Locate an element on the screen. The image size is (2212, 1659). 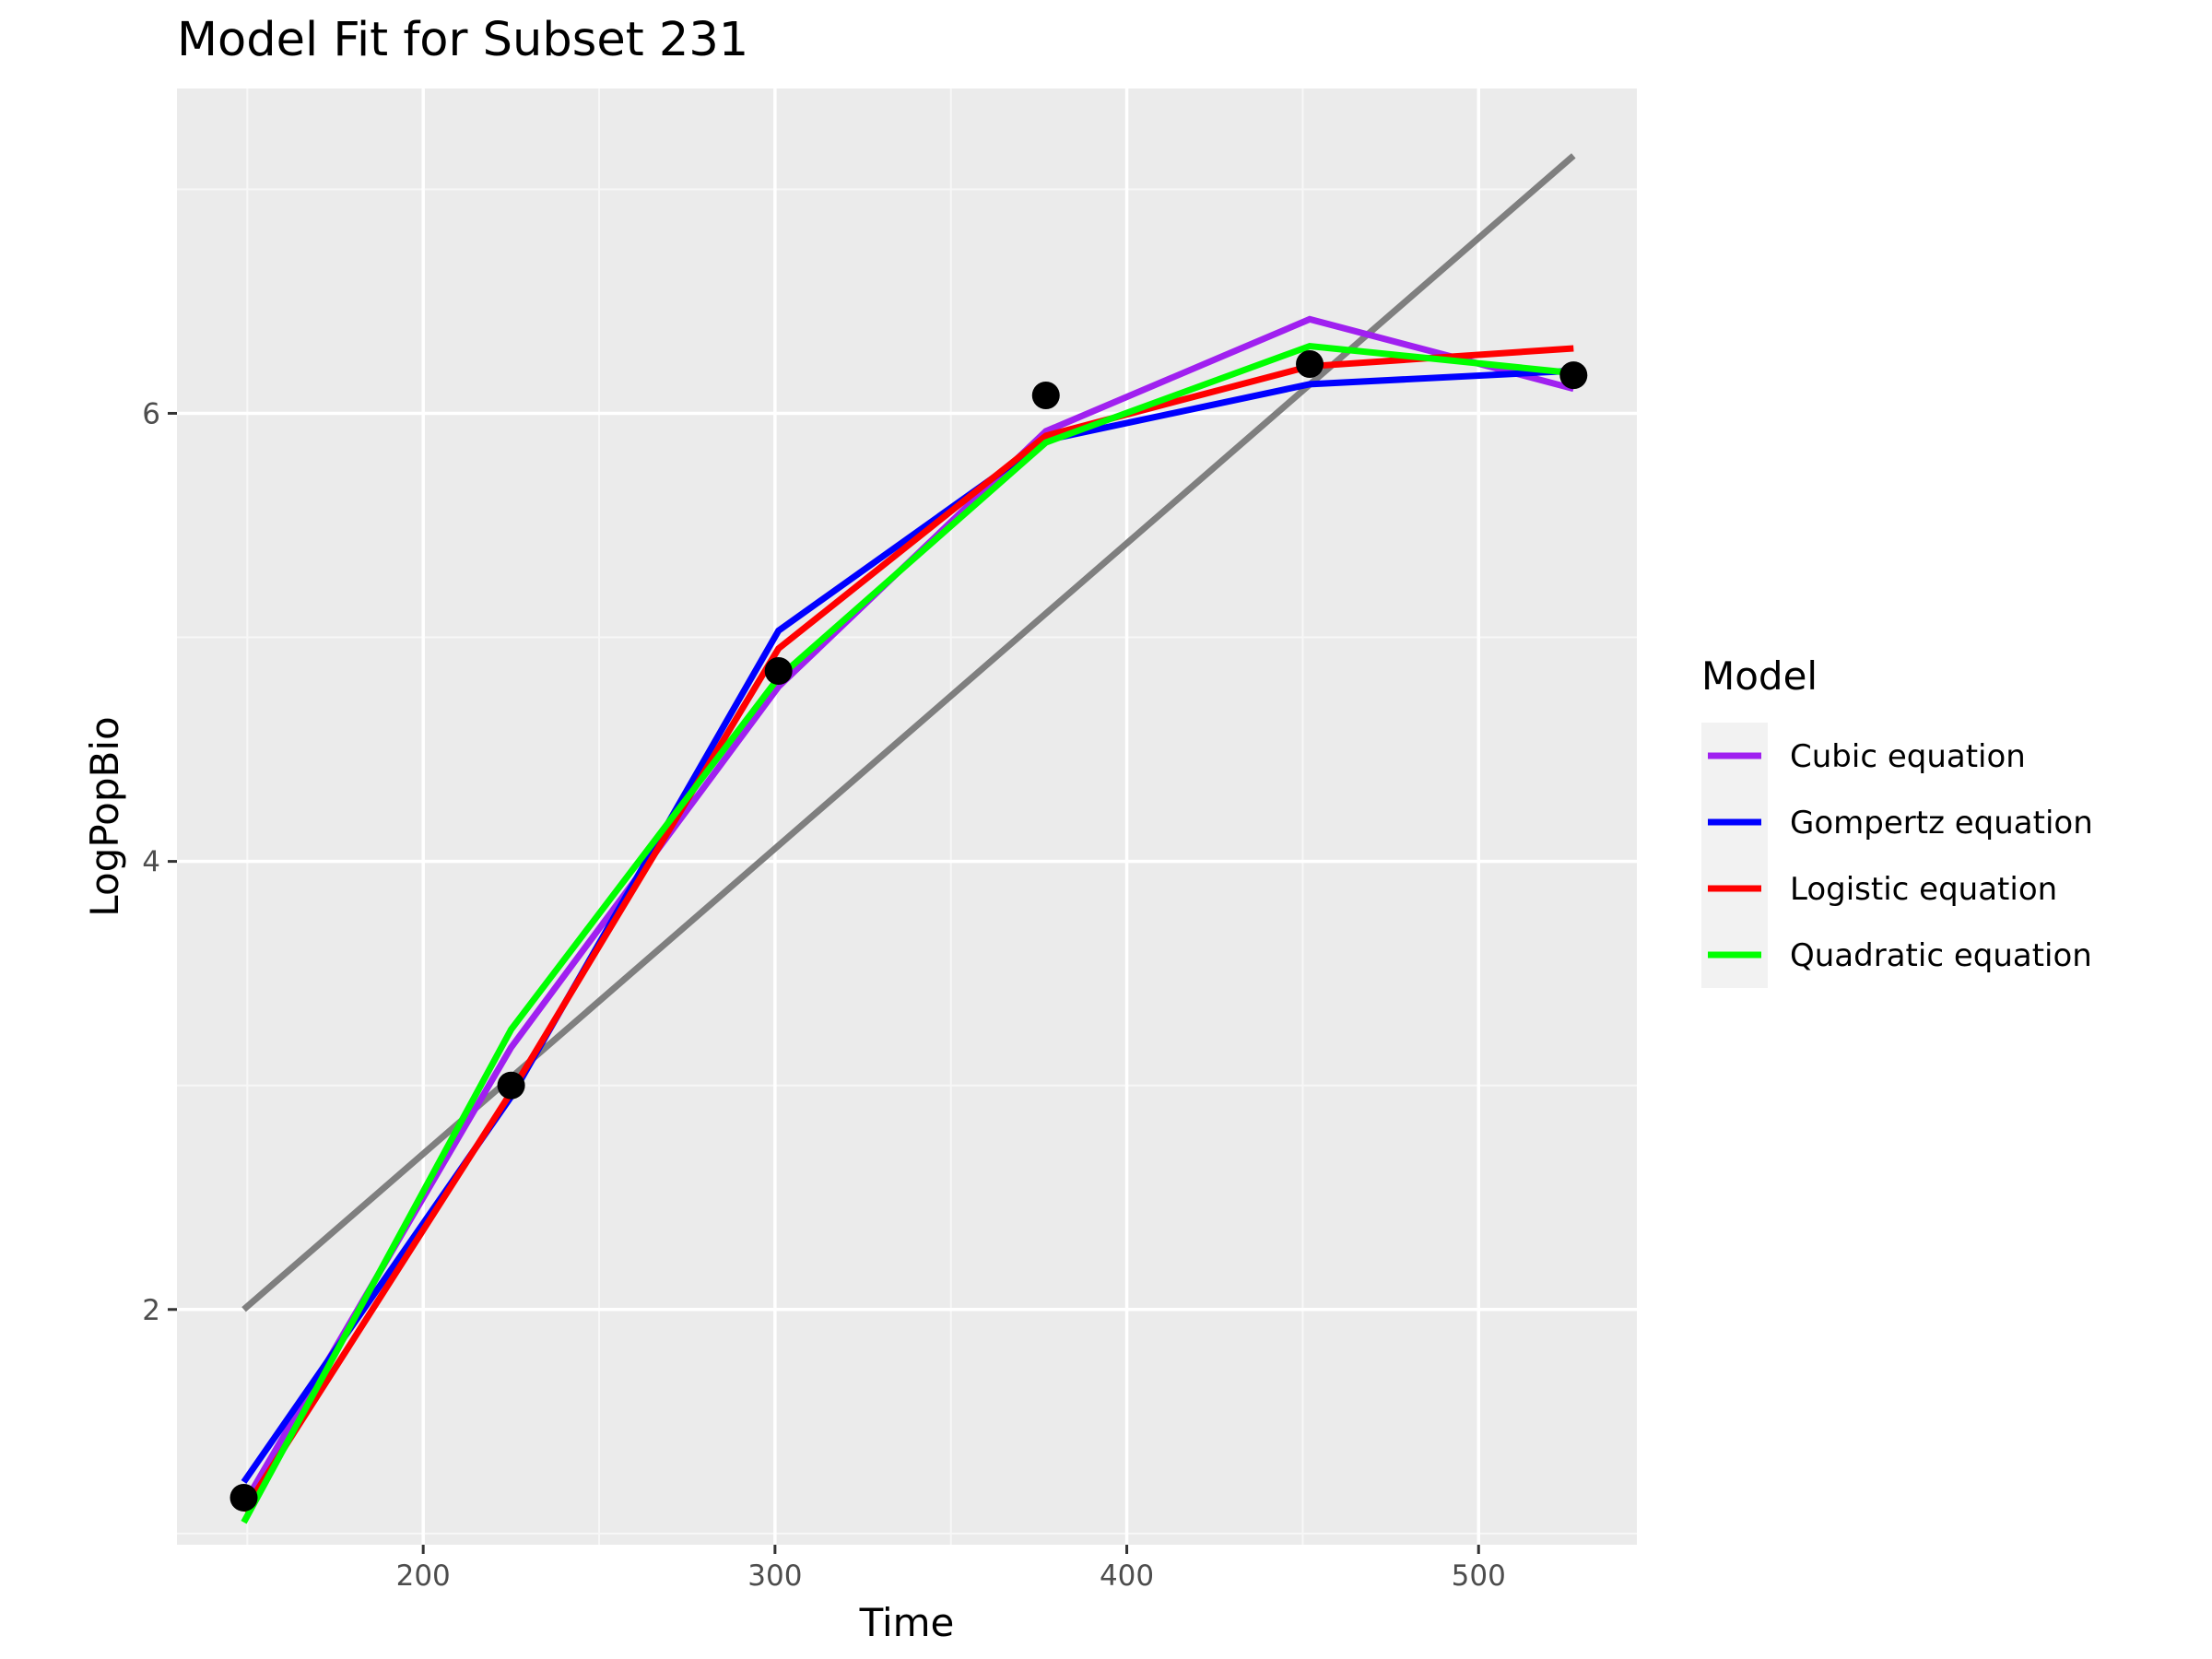
y-tick-label: 2 is located at coordinates (151, 1310).